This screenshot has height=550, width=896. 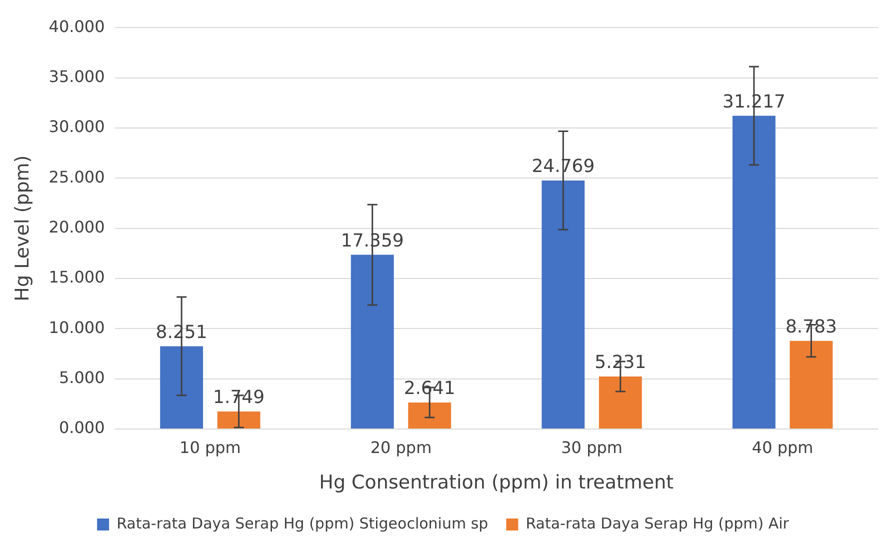 What do you see at coordinates (783, 447) in the screenshot?
I see `x-tick-label: 40 ppm` at bounding box center [783, 447].